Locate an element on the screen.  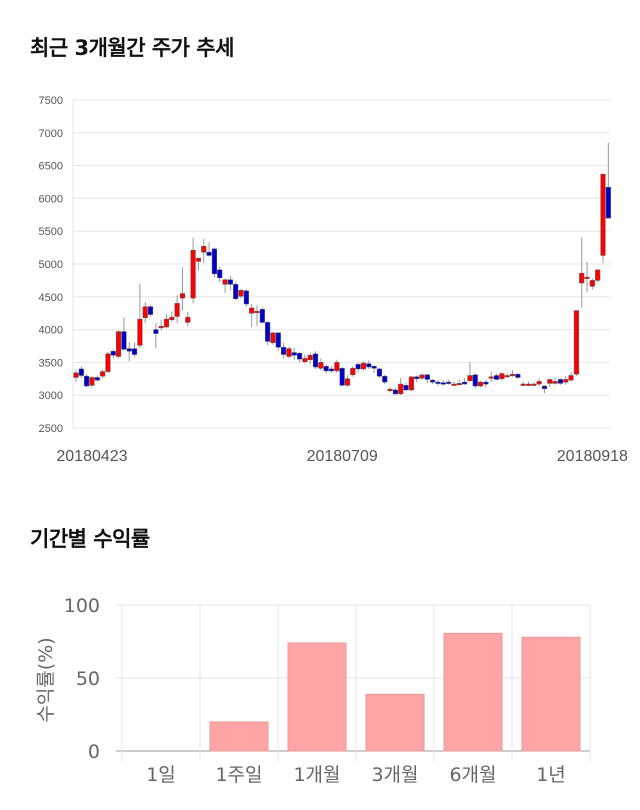
y-tick-label: 6500 is located at coordinates (51, 167).